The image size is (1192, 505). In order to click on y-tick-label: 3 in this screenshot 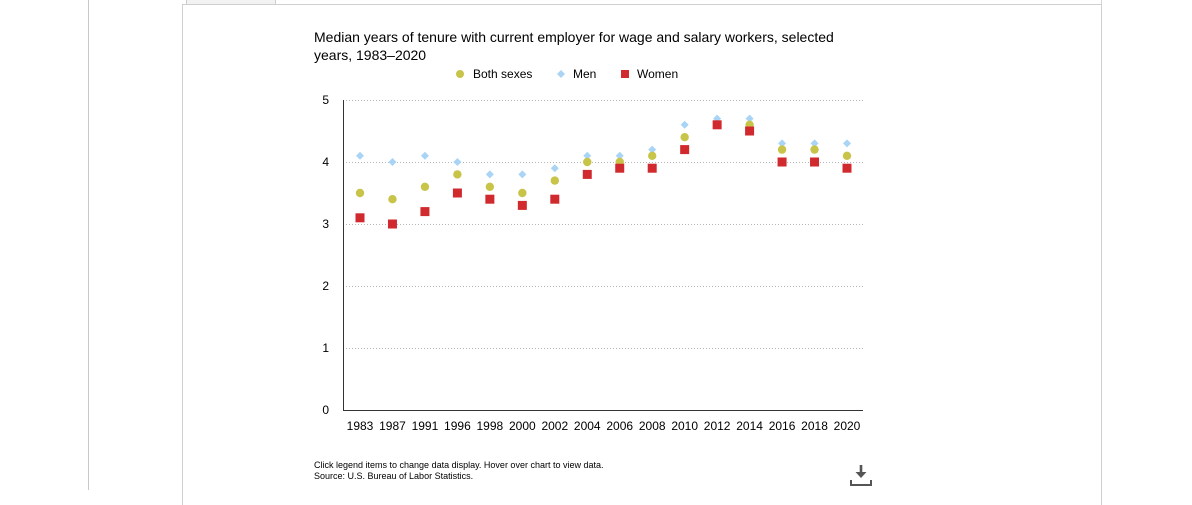, I will do `click(325, 224)`.